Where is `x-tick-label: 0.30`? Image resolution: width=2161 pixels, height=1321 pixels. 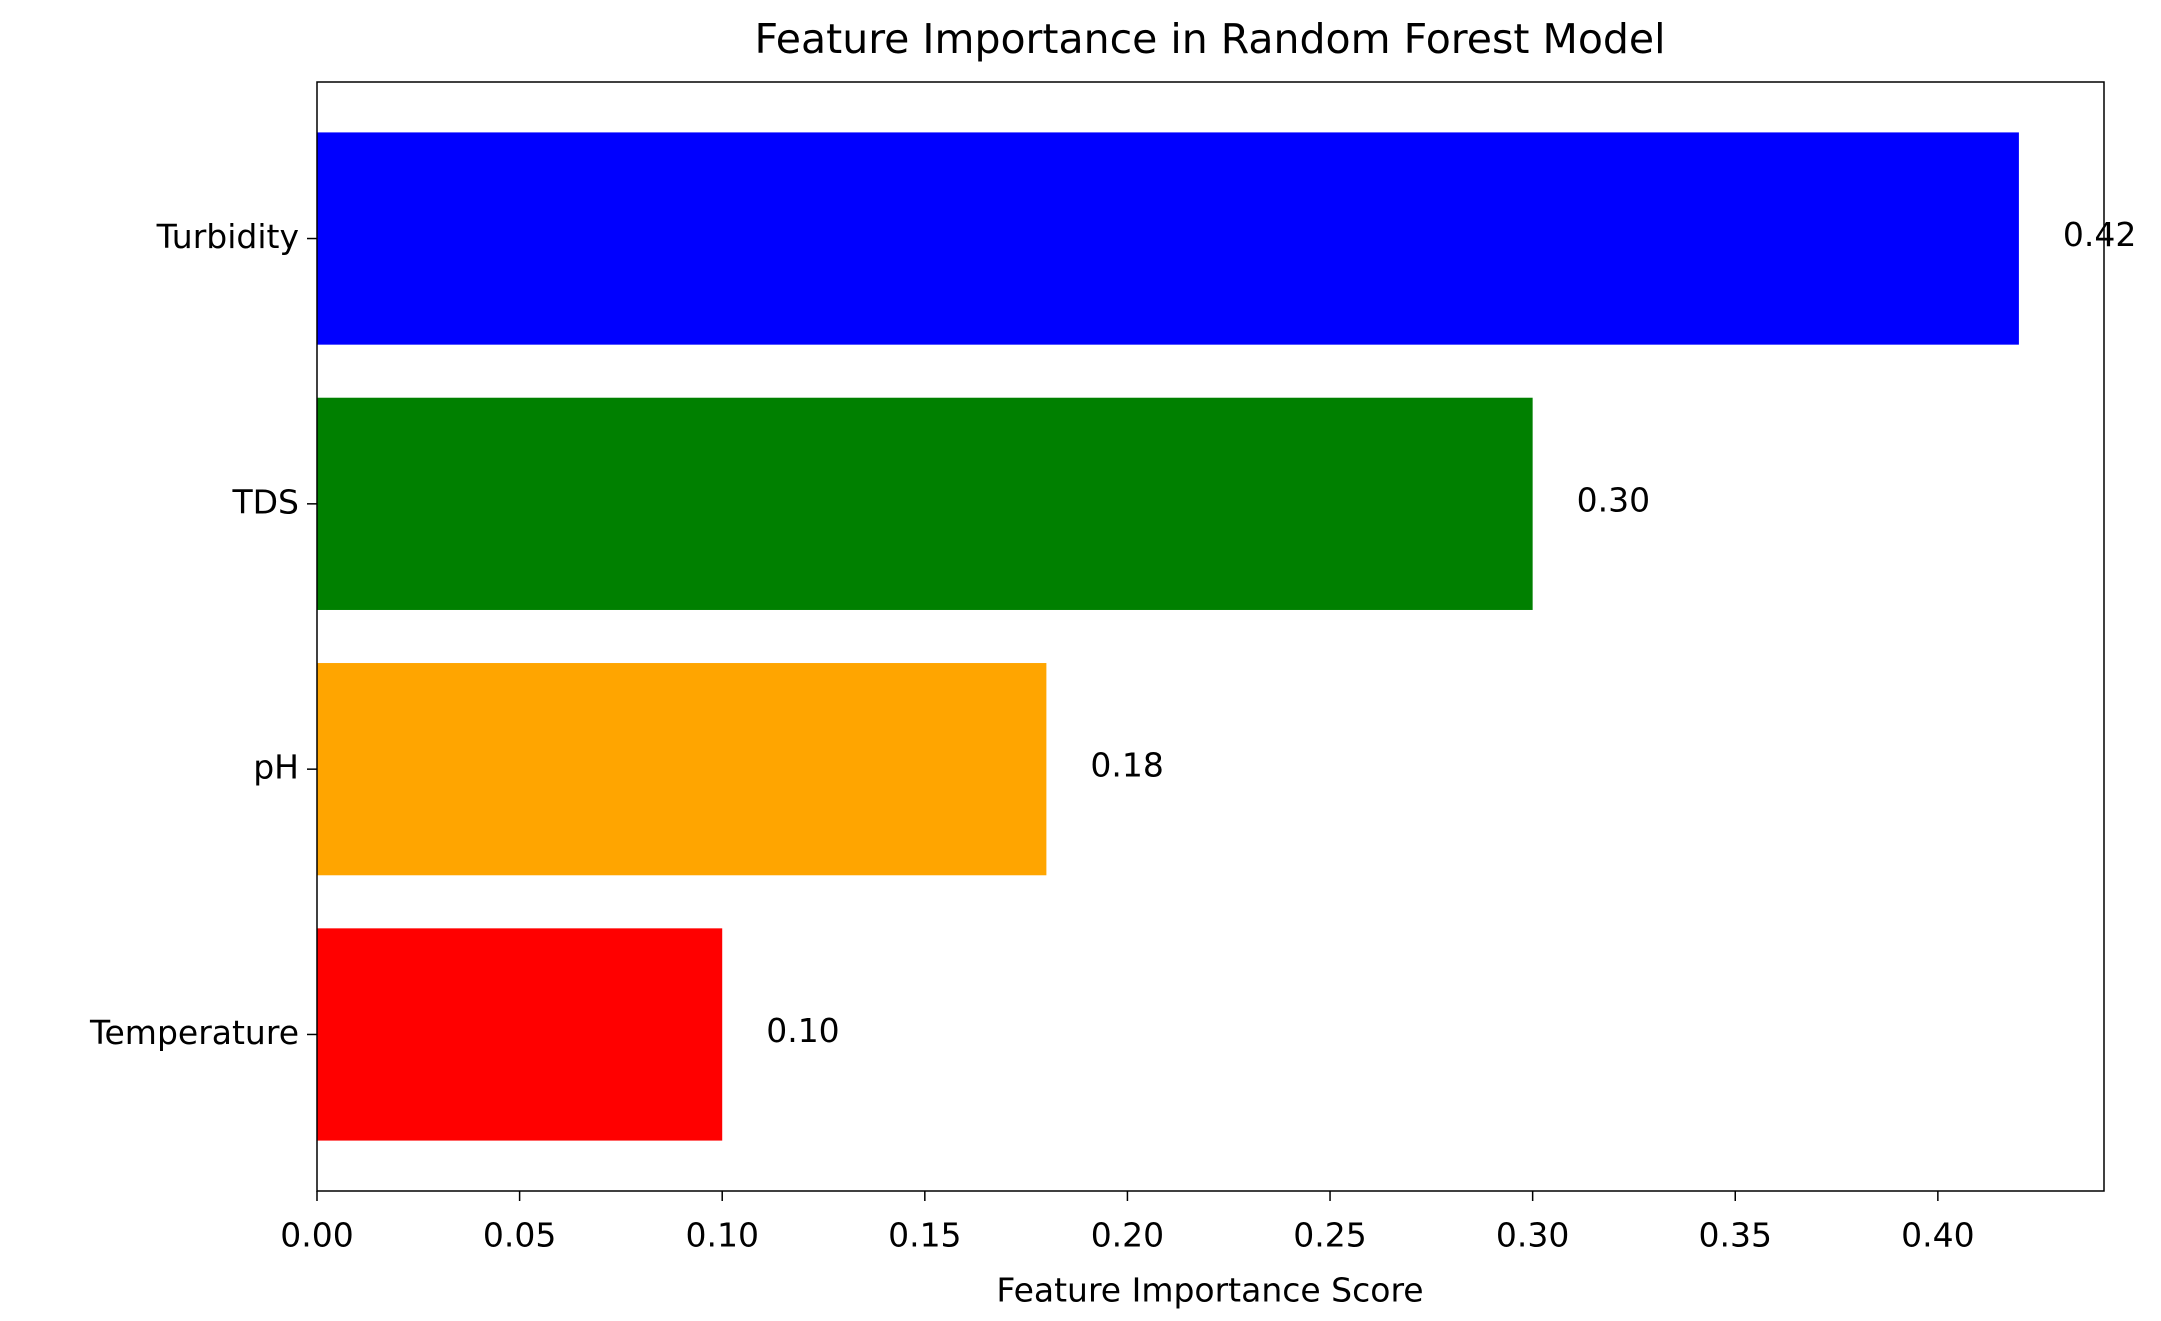 x-tick-label: 0.30 is located at coordinates (1532, 1235).